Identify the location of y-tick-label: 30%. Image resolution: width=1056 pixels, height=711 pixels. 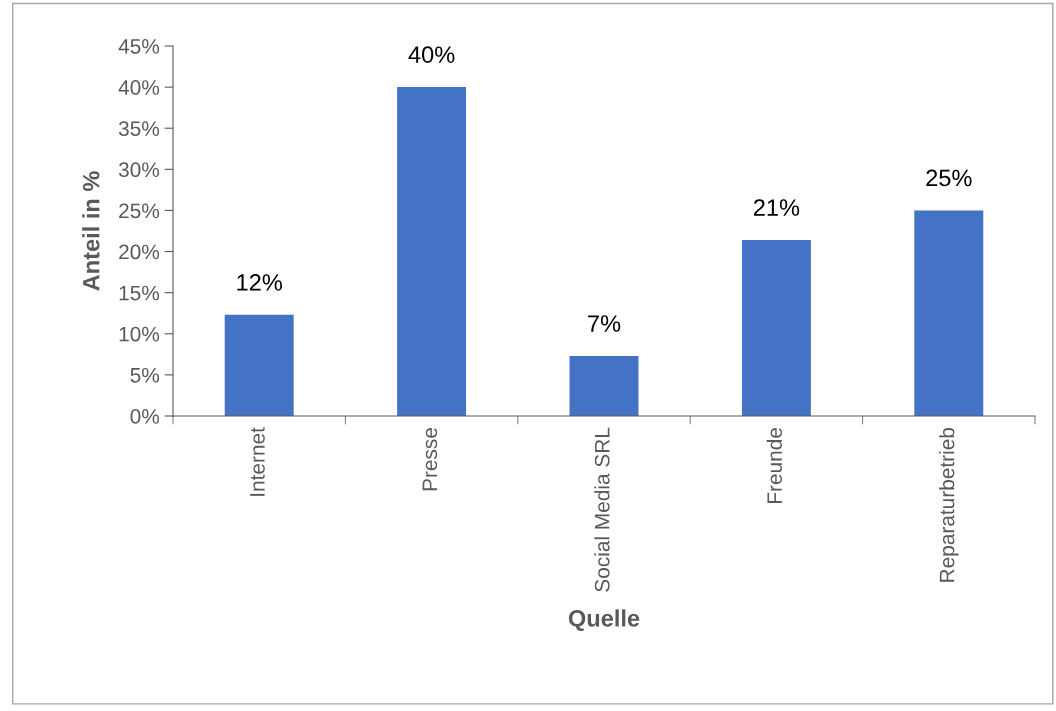
(139, 170).